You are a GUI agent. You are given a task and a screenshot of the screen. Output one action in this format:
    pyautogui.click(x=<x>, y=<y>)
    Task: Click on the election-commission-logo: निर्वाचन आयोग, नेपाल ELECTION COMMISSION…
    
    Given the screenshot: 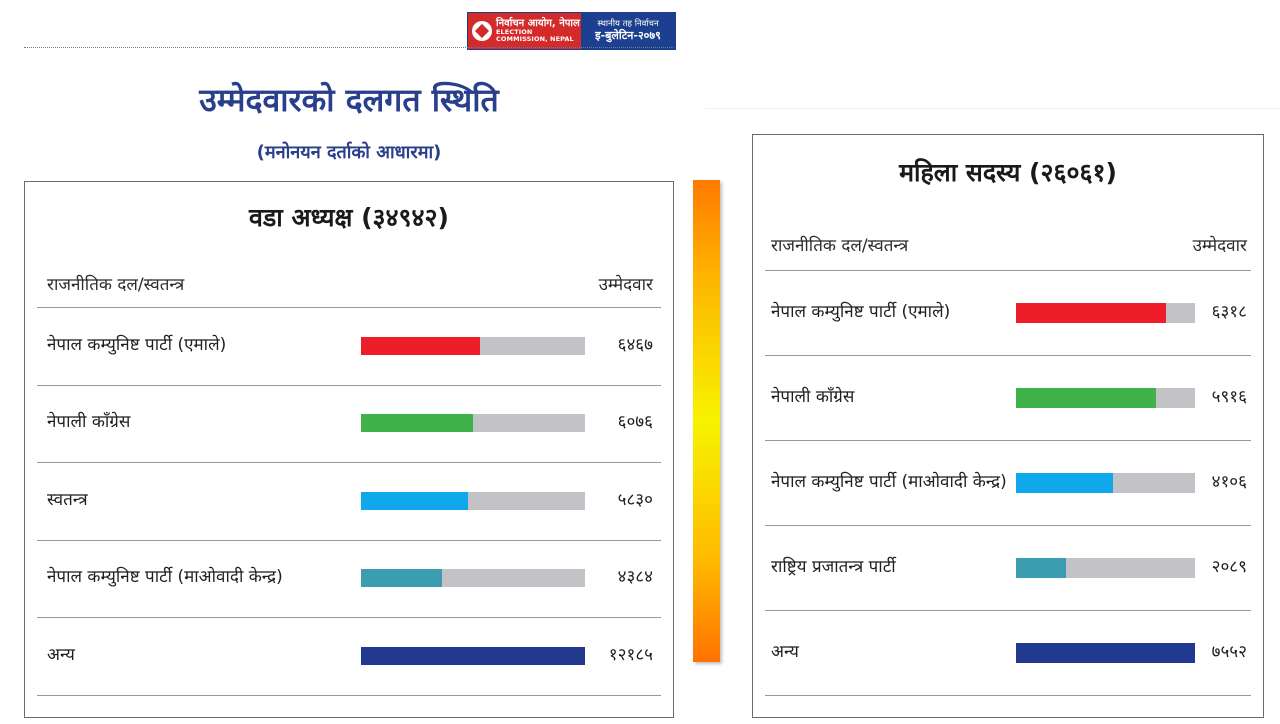 What is the action you would take?
    pyautogui.click(x=571, y=31)
    